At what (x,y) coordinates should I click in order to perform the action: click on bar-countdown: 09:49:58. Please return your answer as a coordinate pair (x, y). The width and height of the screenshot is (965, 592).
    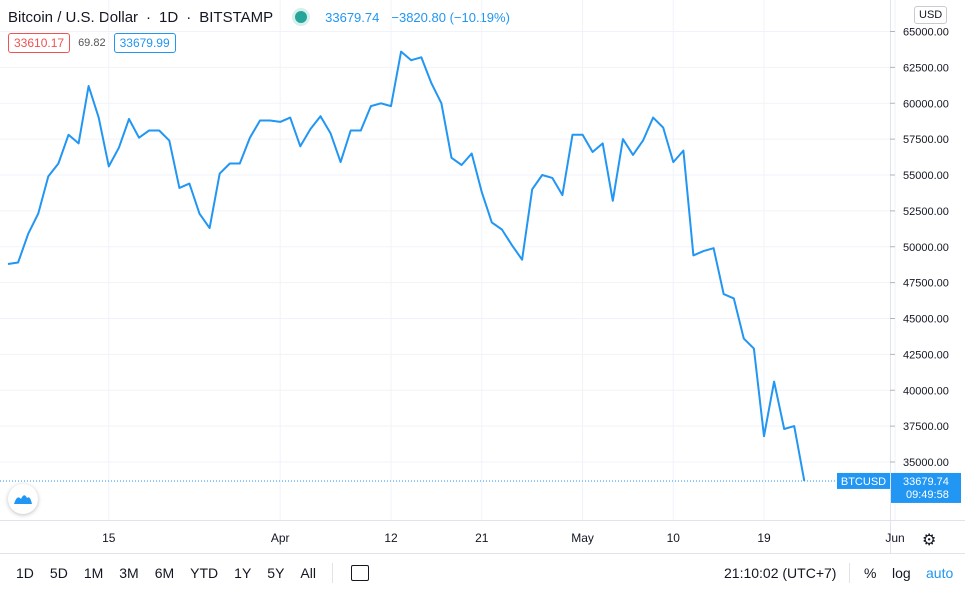
    Looking at the image, I should click on (927, 495).